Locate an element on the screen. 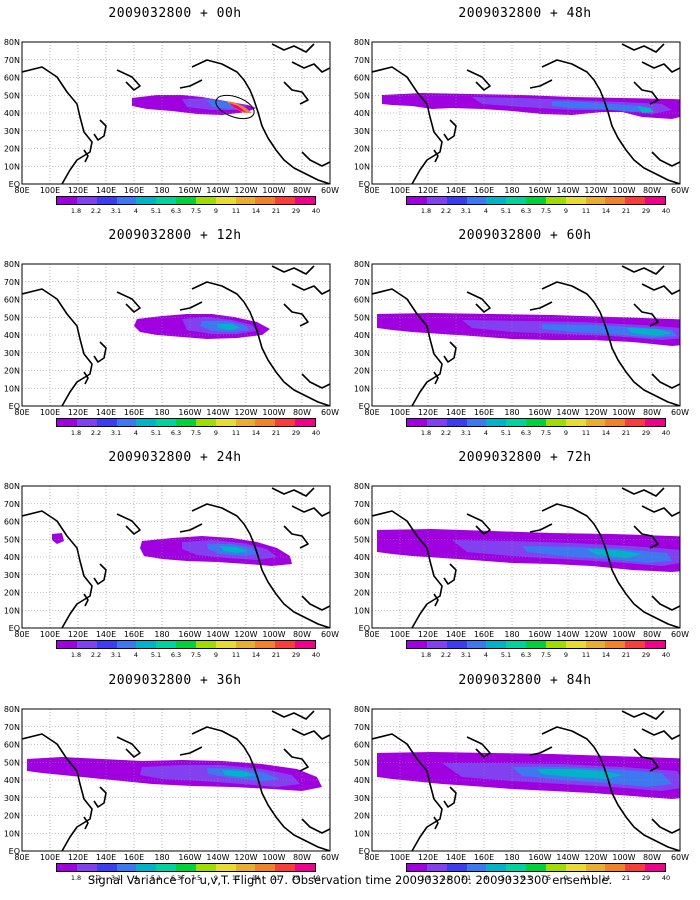 The image size is (700, 900). observation-region-outline is located at coordinates (235, 107).